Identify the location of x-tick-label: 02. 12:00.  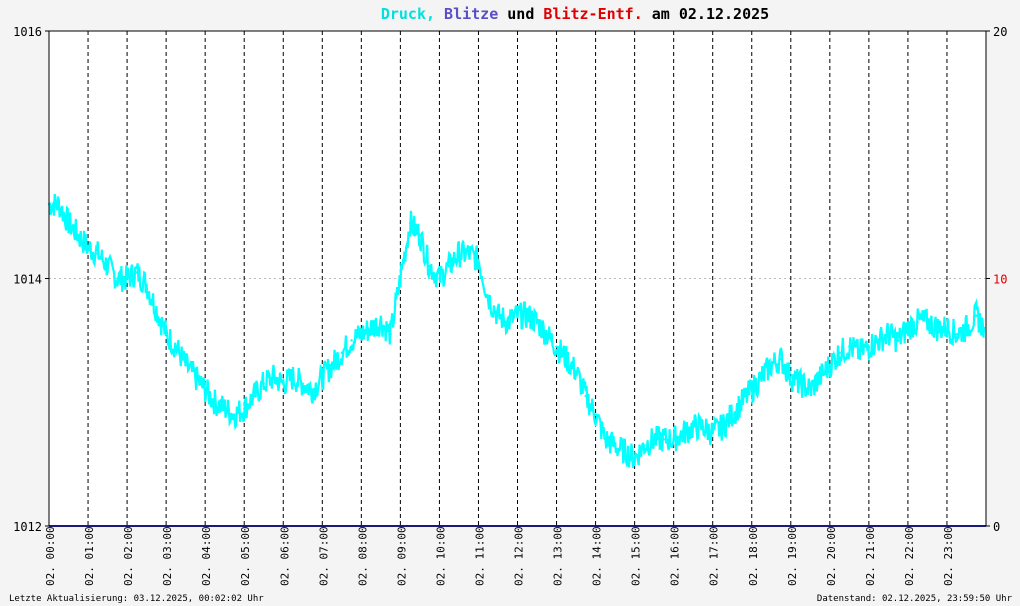
(519, 556).